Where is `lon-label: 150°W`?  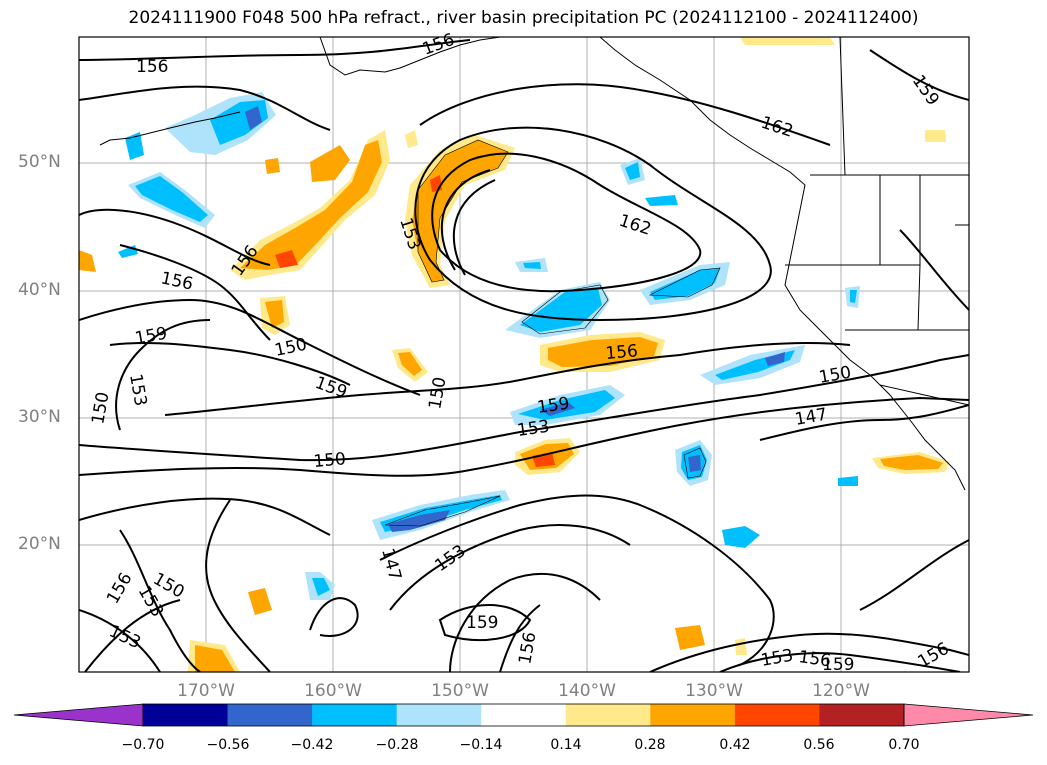
lon-label: 150°W is located at coordinates (460, 691).